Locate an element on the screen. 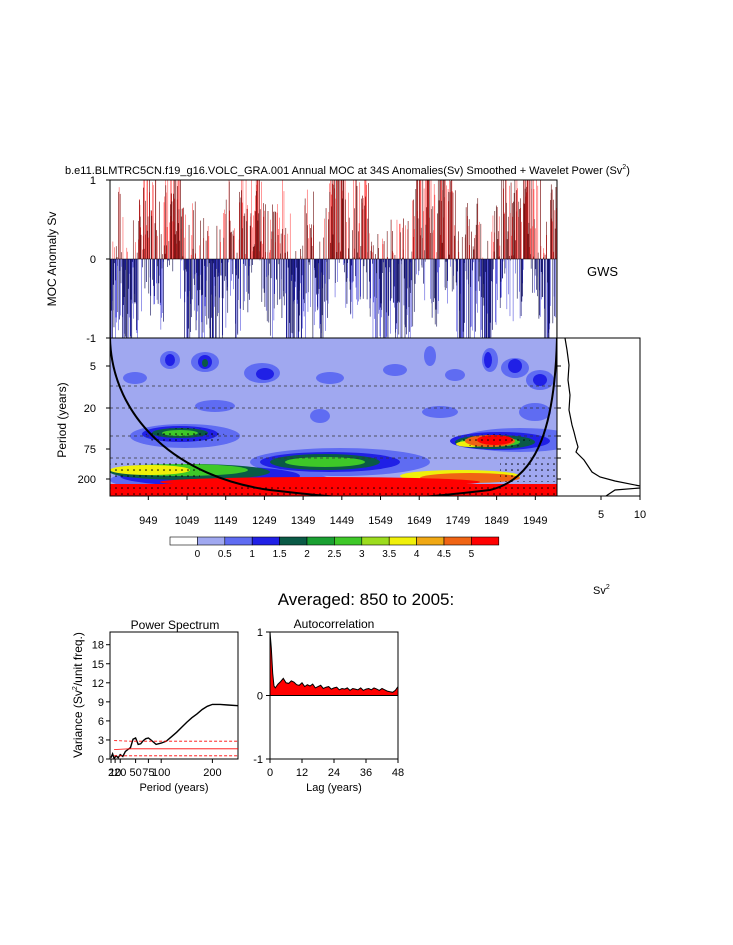 The image size is (733, 945). ac-area is located at coordinates (334, 664).